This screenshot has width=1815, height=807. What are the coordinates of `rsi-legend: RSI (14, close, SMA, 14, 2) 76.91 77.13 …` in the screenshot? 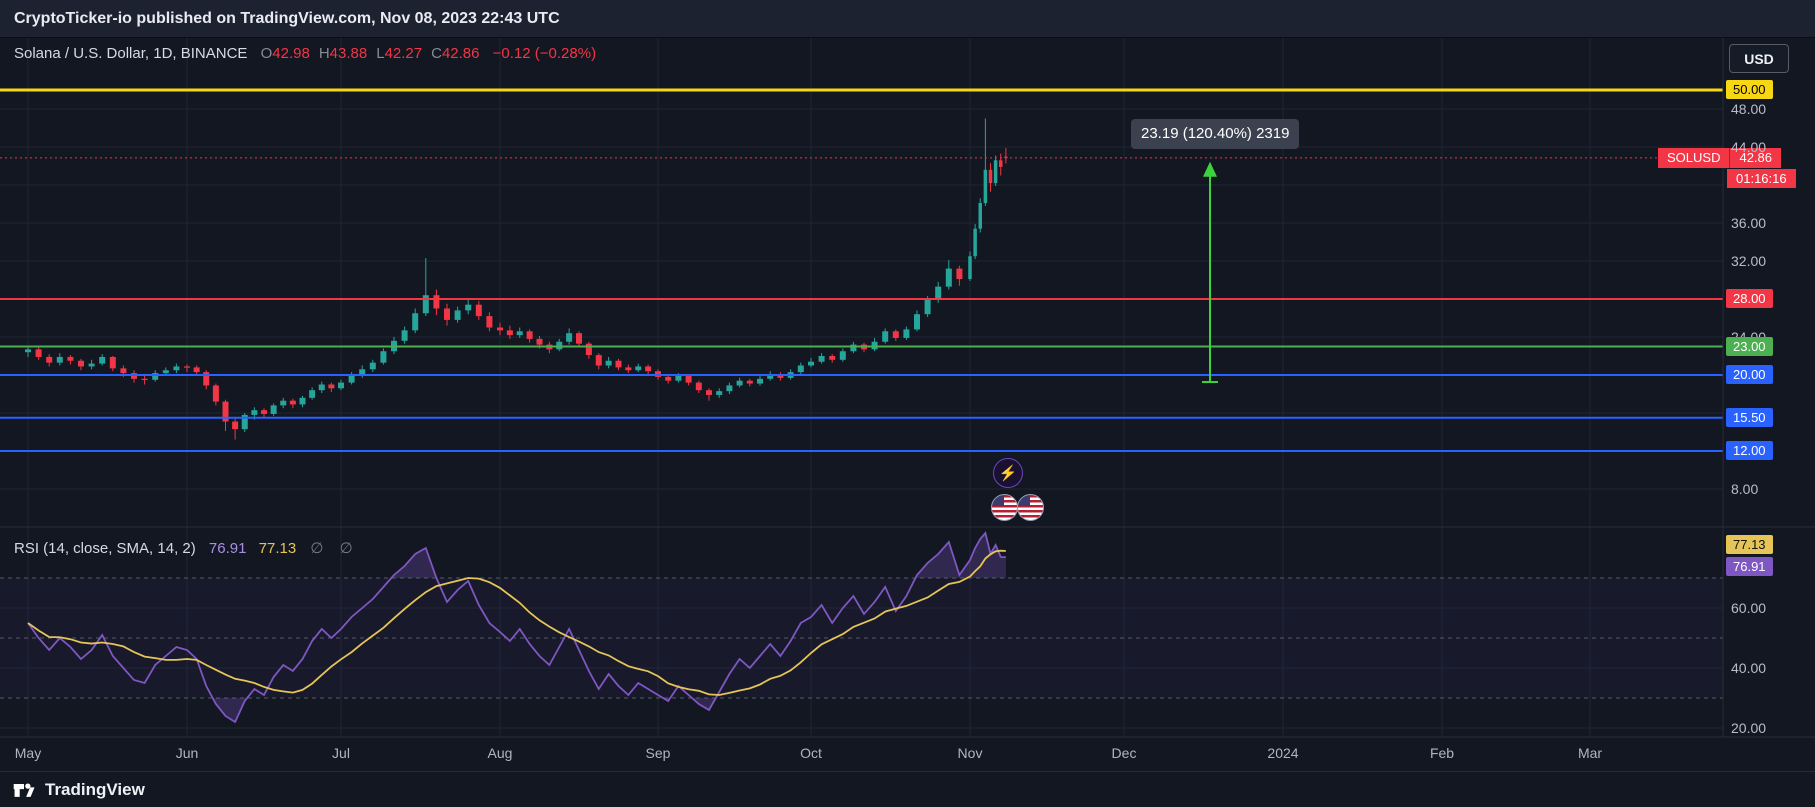 It's located at (186, 548).